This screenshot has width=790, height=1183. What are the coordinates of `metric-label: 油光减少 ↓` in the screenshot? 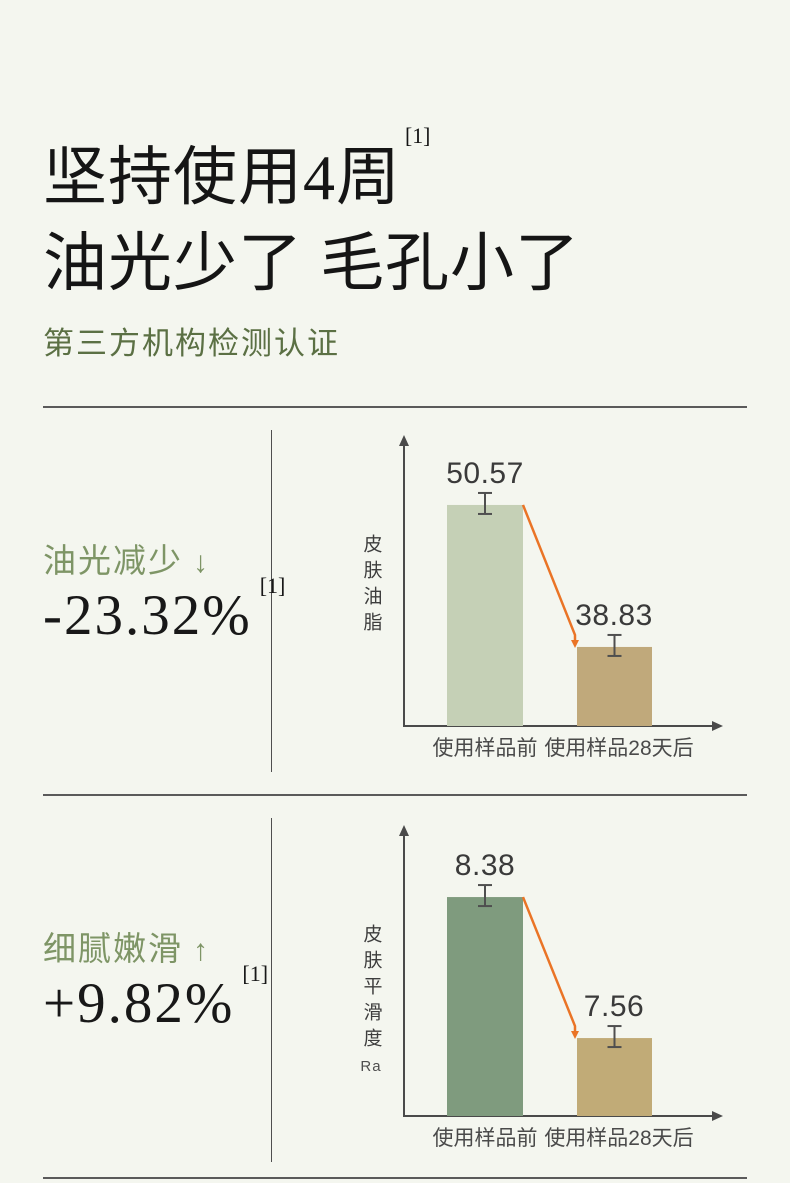 It's located at (164, 563).